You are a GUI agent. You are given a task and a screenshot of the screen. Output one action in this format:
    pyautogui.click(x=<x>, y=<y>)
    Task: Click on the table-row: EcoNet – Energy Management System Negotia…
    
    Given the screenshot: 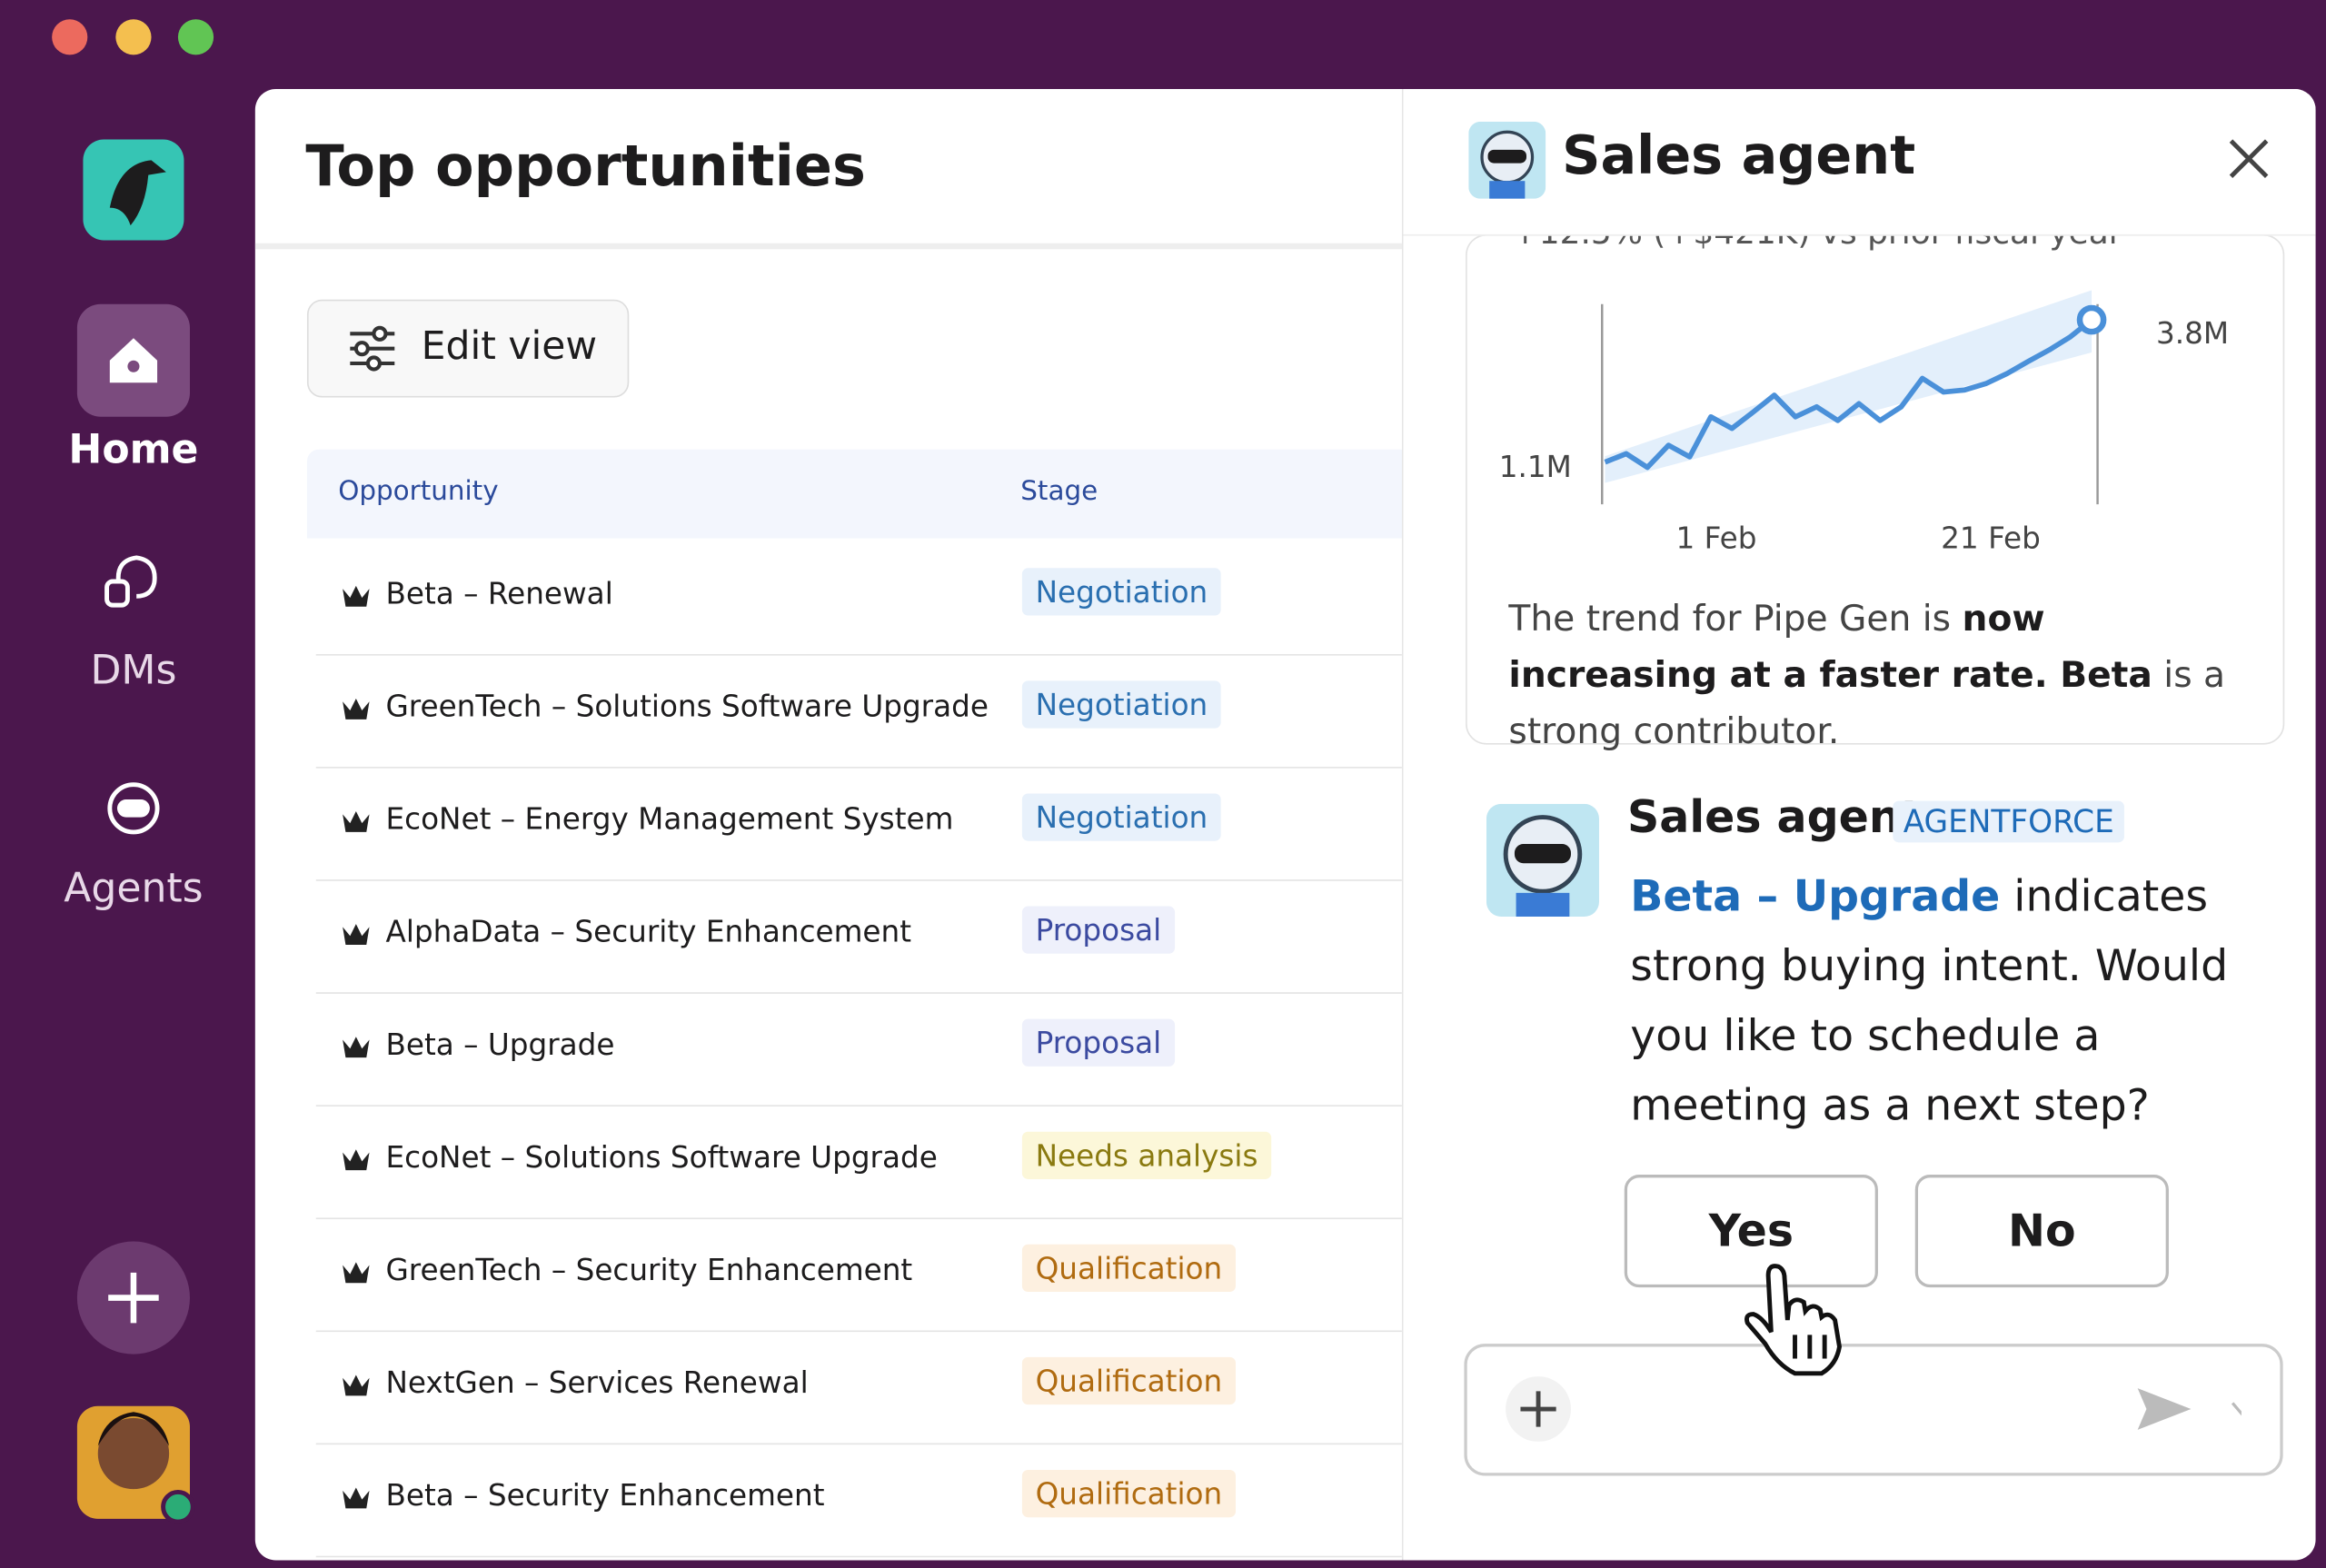 What is the action you would take?
    pyautogui.click(x=858, y=824)
    